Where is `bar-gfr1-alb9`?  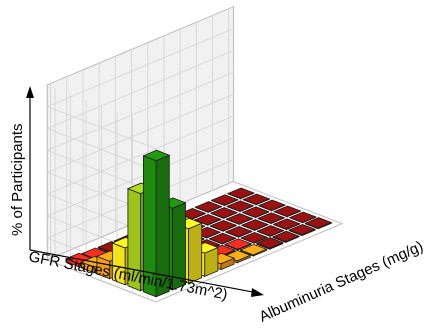
bar-gfr1-alb9 is located at coordinates (208, 207).